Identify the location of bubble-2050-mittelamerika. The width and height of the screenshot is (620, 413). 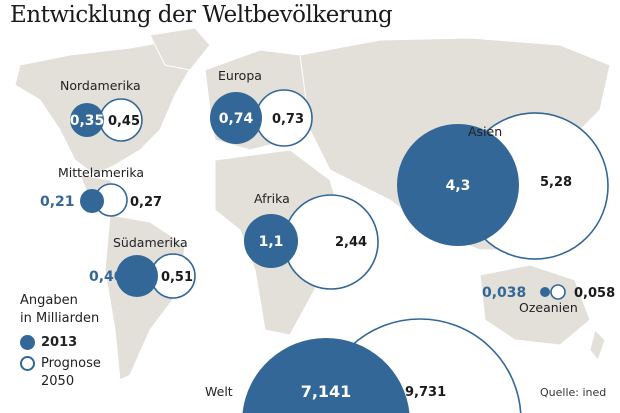
(111, 200).